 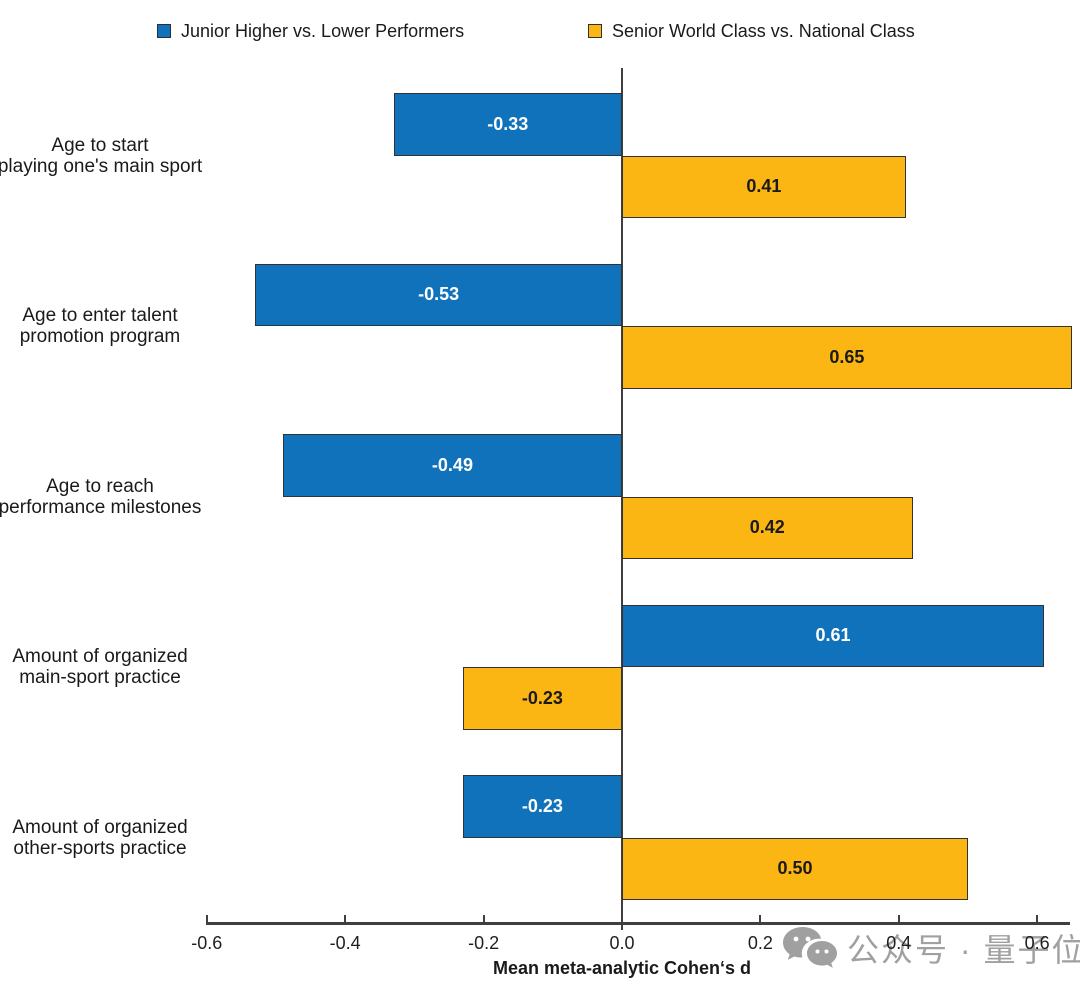 I want to click on bar-value-label: 0.61, so click(x=833, y=635).